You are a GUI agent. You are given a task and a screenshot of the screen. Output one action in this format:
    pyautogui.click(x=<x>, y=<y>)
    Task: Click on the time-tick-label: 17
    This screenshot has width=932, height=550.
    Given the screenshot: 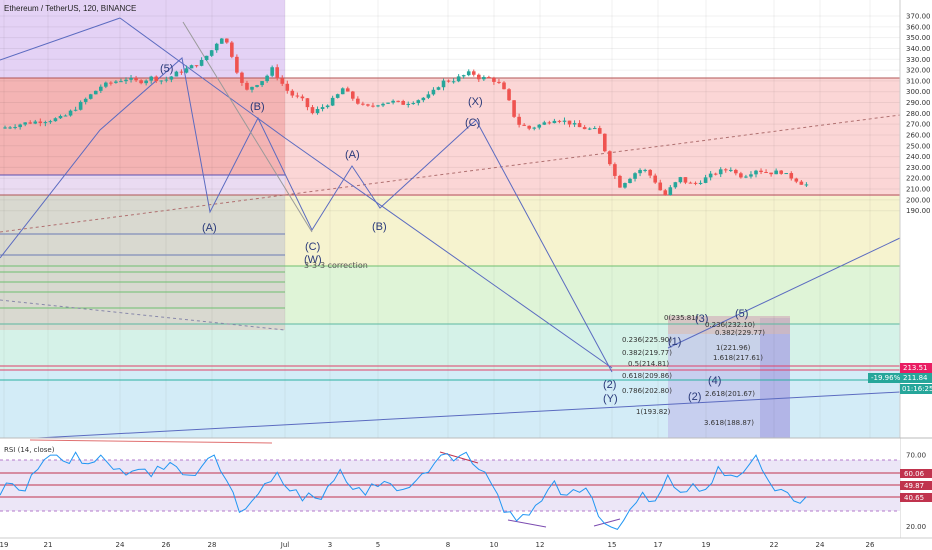 What is the action you would take?
    pyautogui.click(x=658, y=545)
    